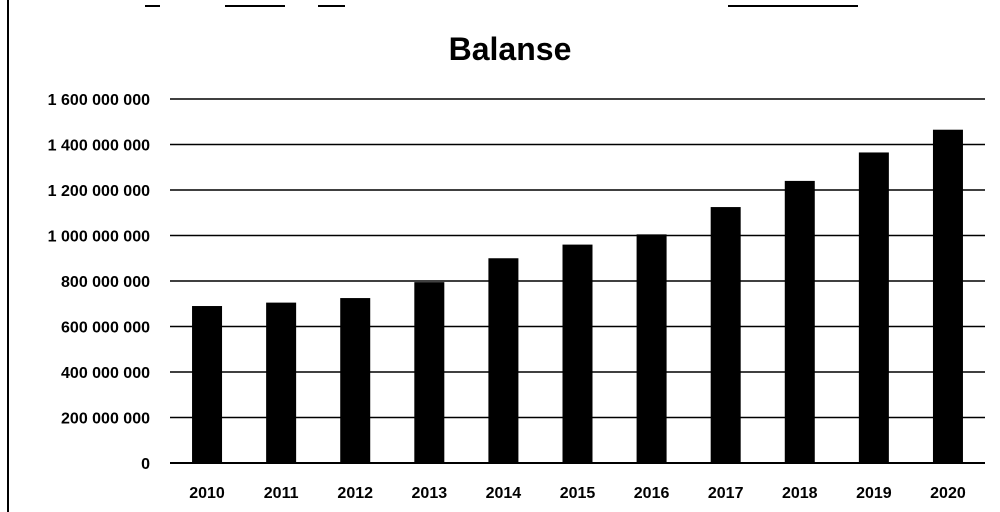  What do you see at coordinates (99, 100) in the screenshot?
I see `y-tick-label: 1 600 000 000` at bounding box center [99, 100].